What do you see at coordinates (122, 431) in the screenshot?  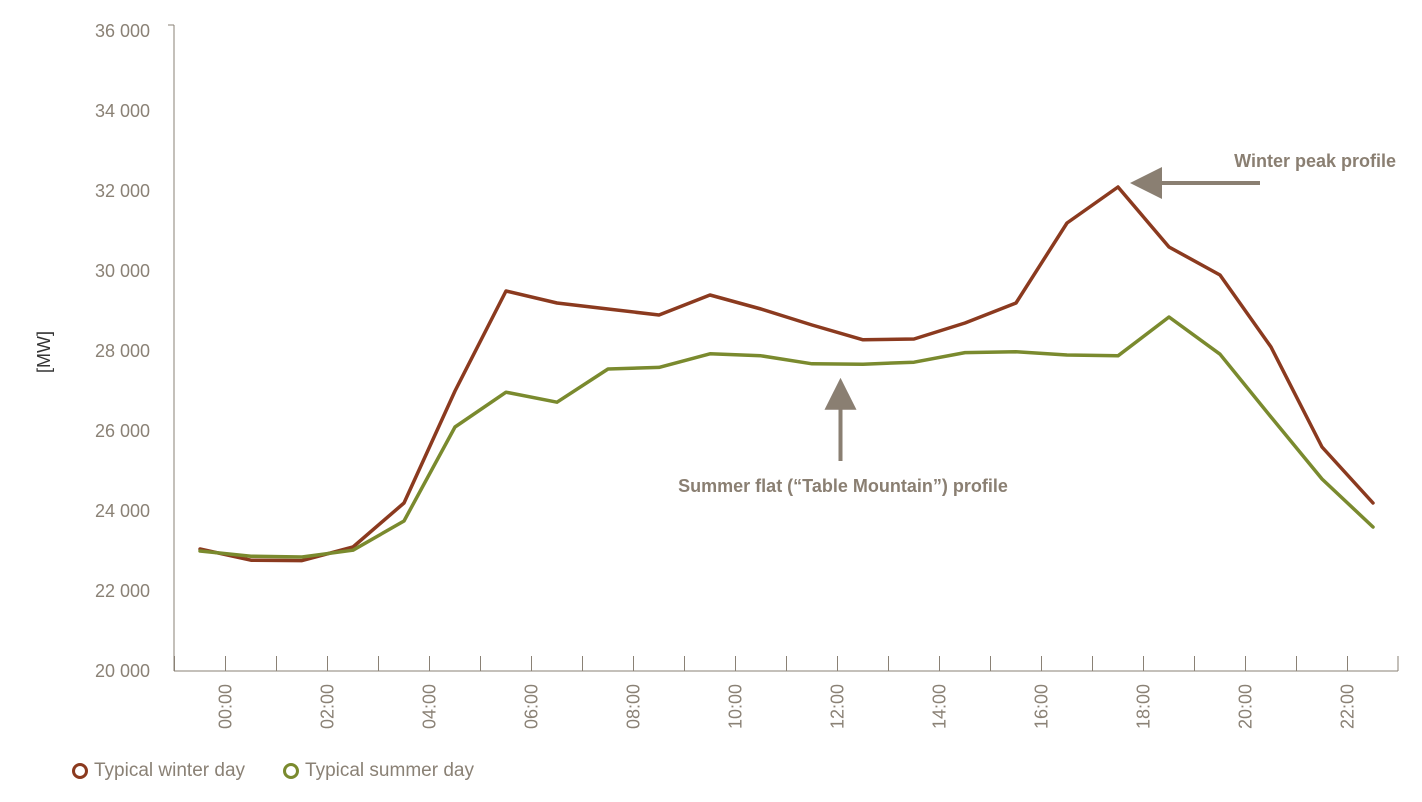 I see `y-tick-label: 26 000` at bounding box center [122, 431].